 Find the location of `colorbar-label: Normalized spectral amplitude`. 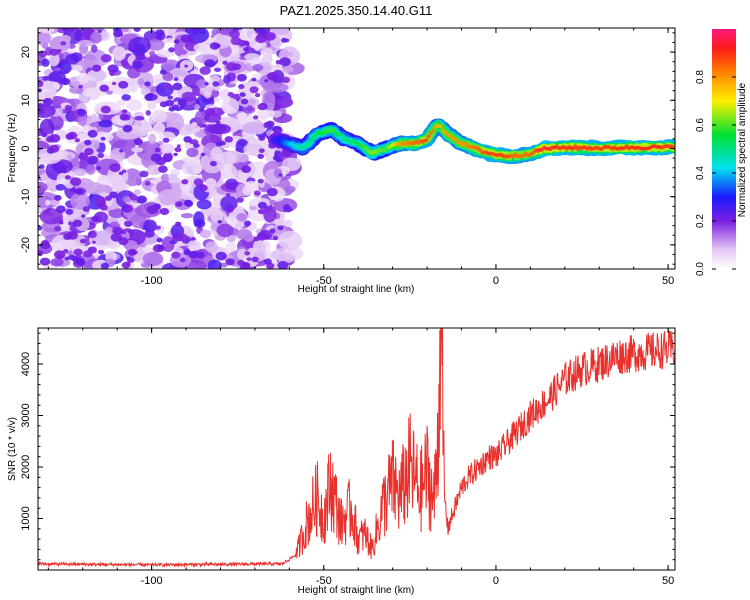

colorbar-label: Normalized spectral amplitude is located at coordinates (742, 149).